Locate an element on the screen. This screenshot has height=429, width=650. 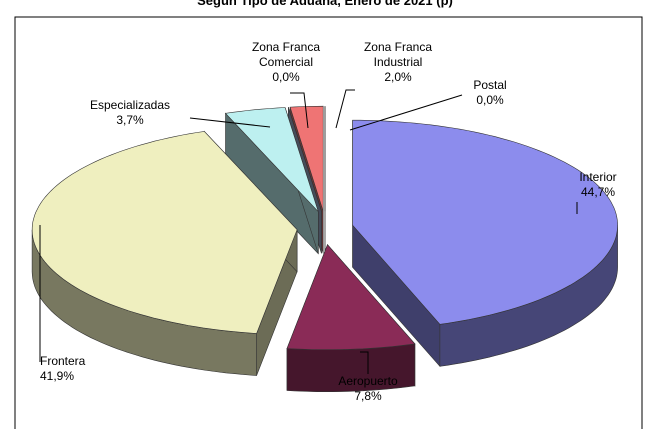
slice-label: Especializadas 3,7% is located at coordinates (130, 113).